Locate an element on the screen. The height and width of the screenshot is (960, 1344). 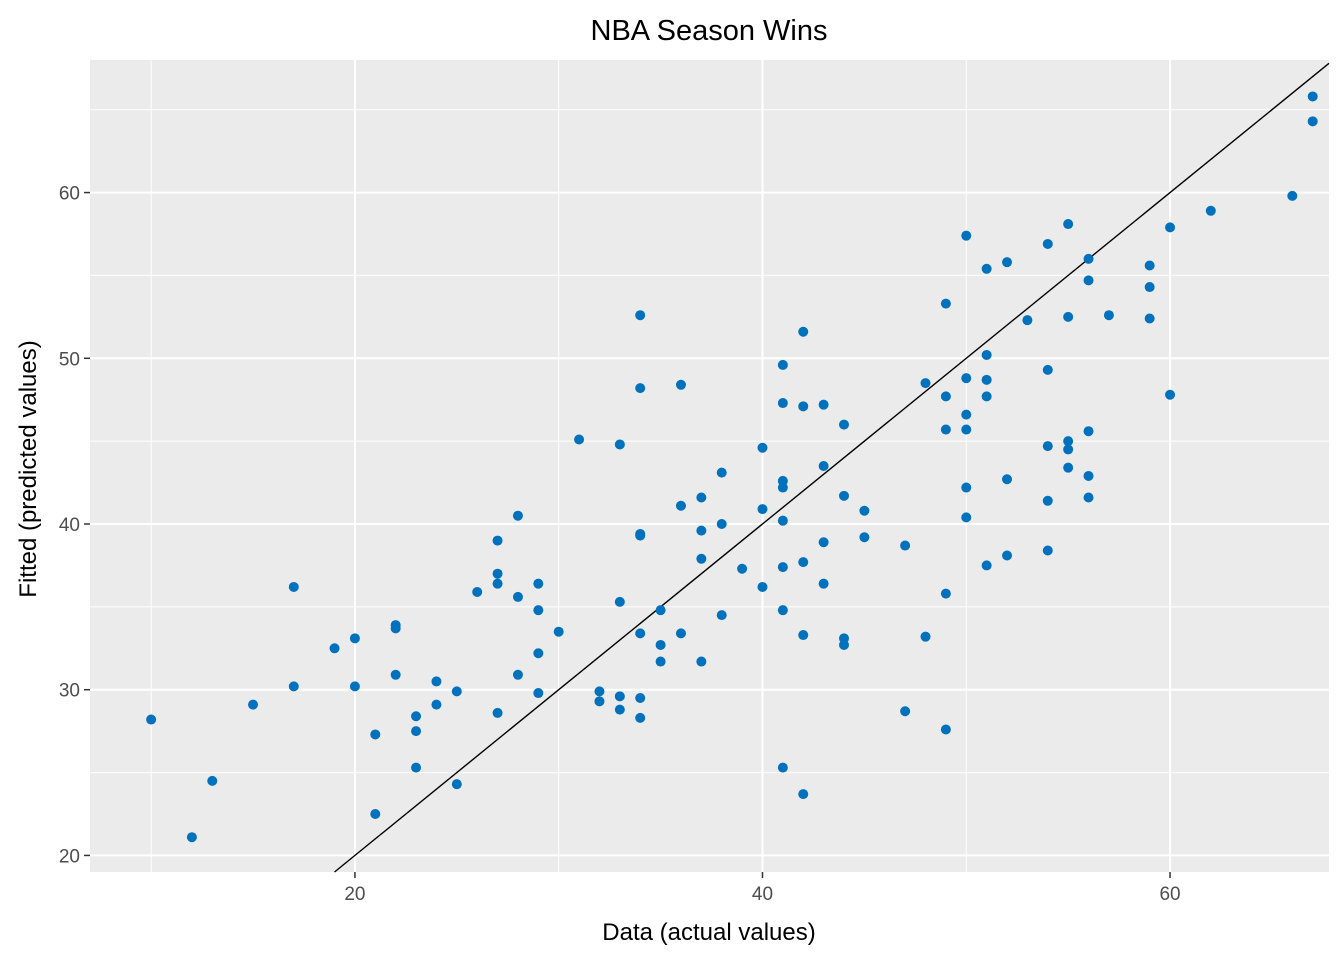
x-tick-label: 20 is located at coordinates (354, 894).